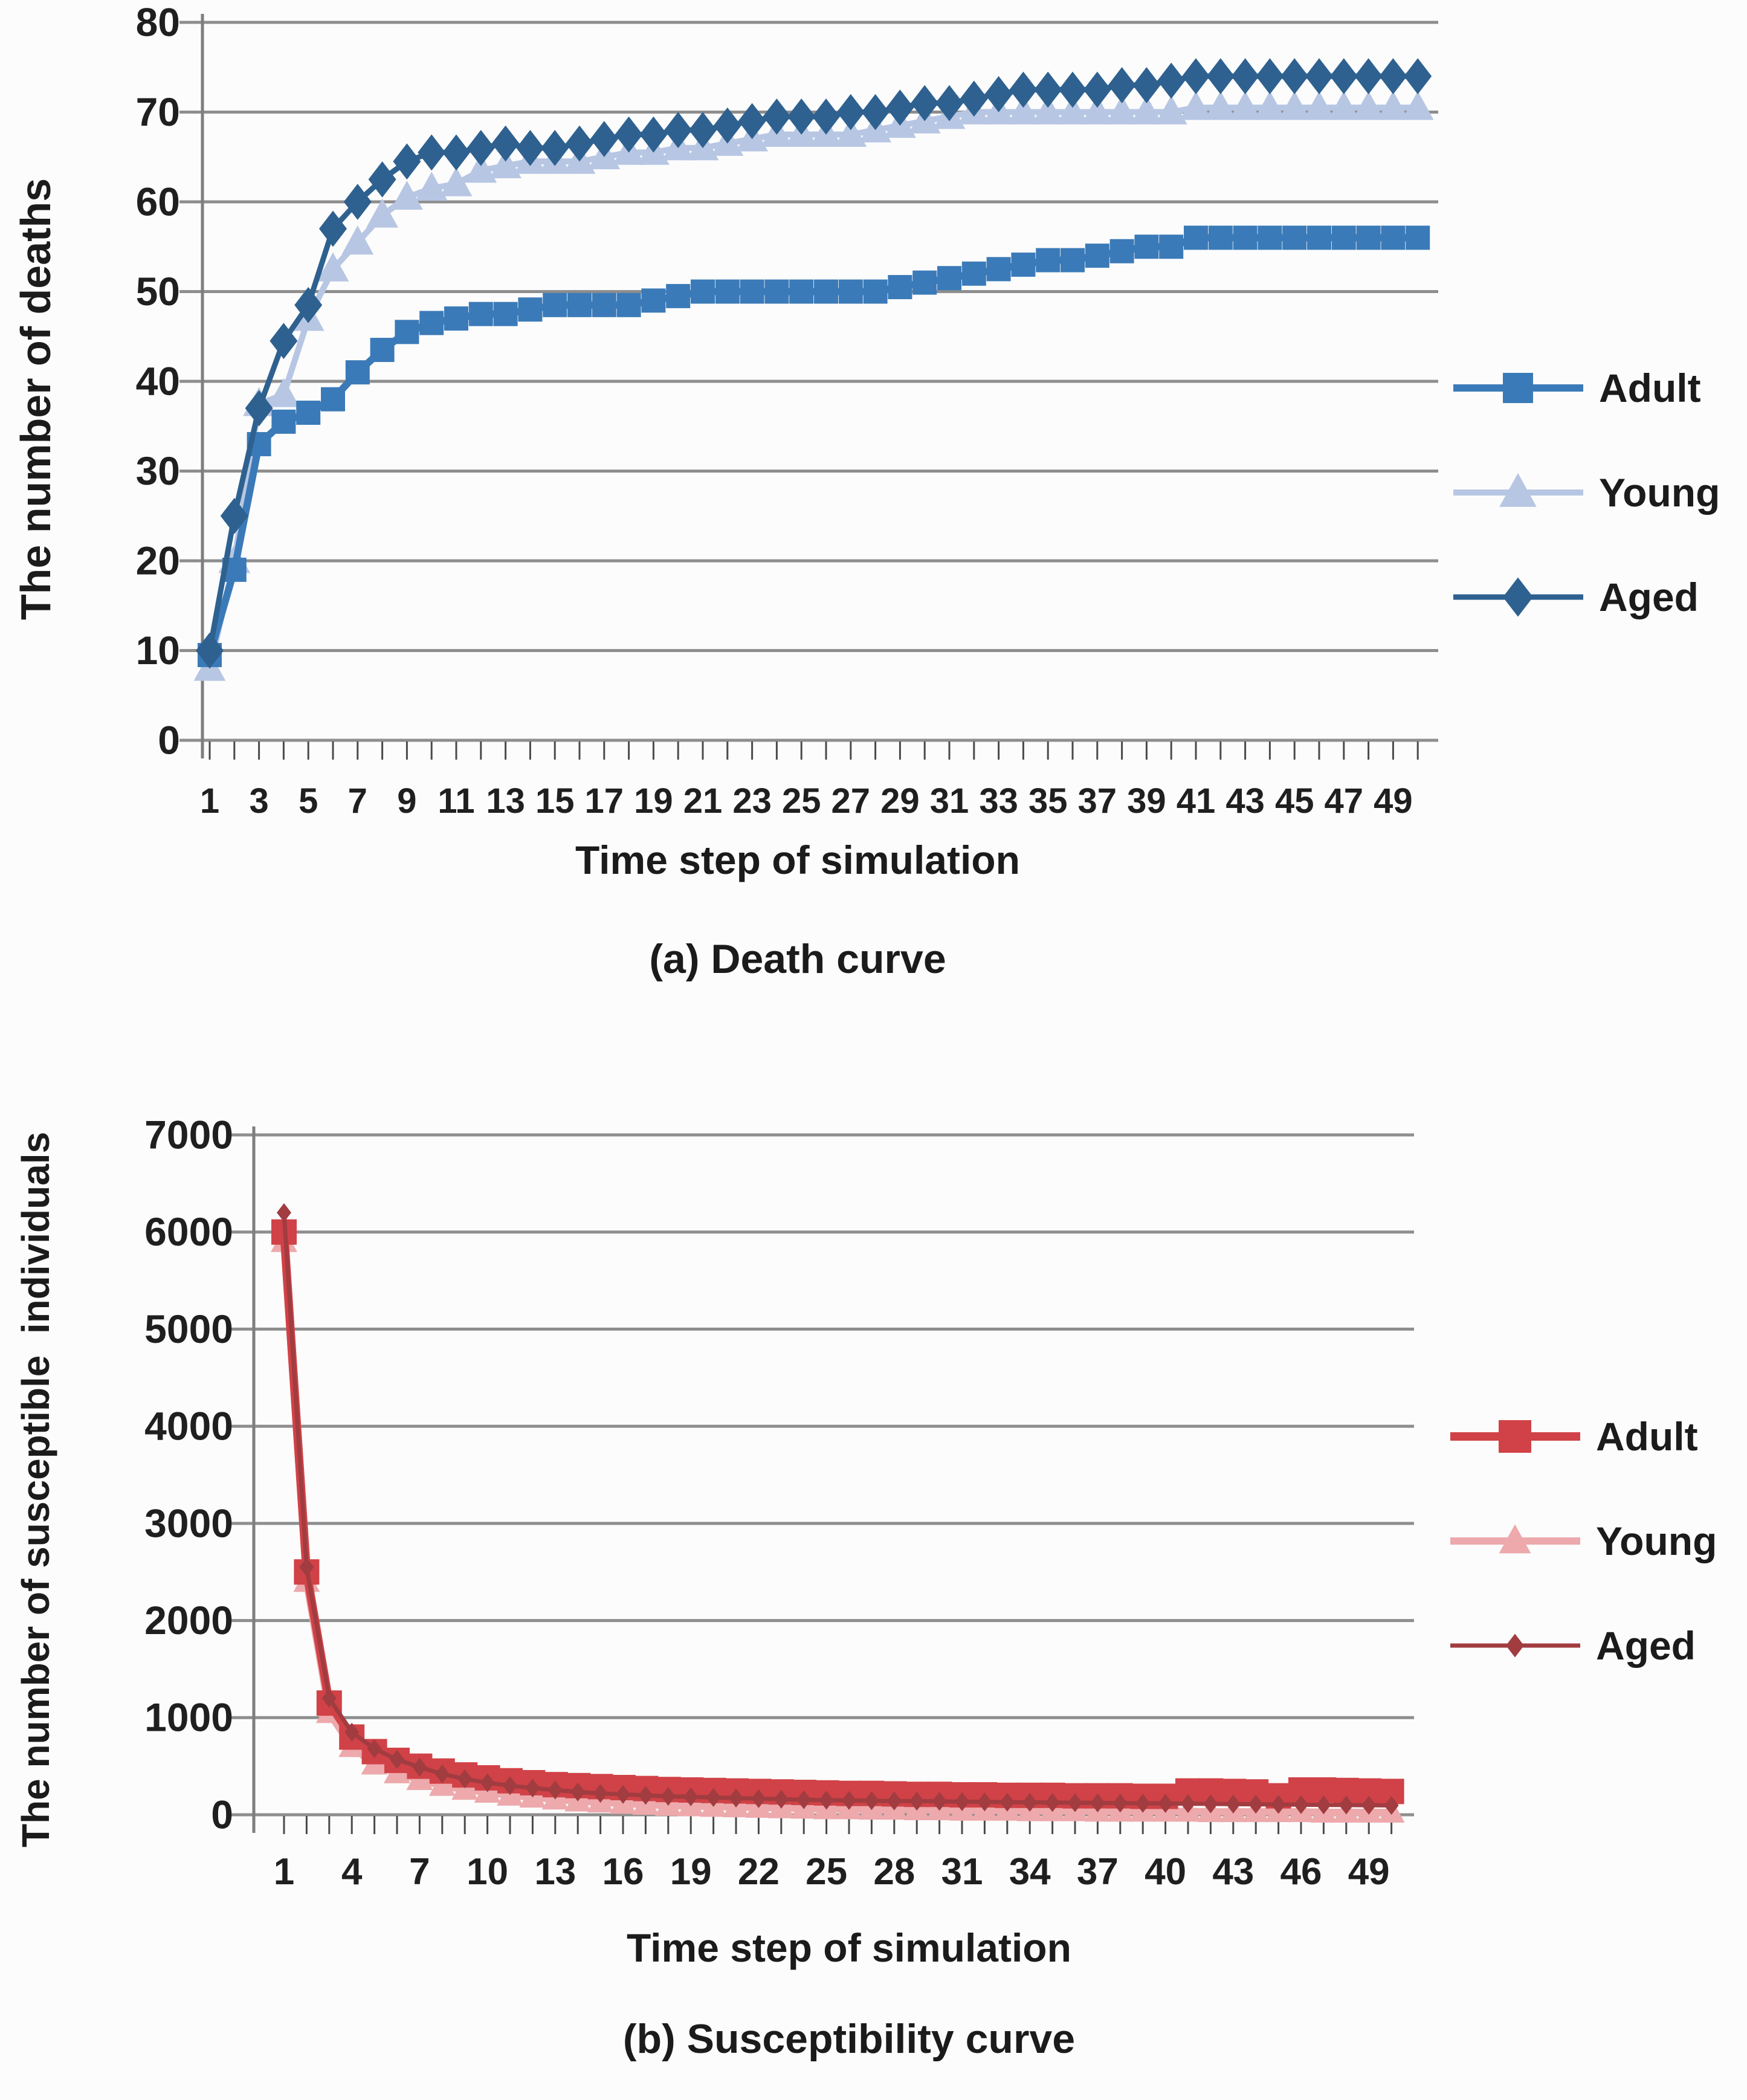 The image size is (1747, 2100). I want to click on svg-text: 80, so click(158, 22).